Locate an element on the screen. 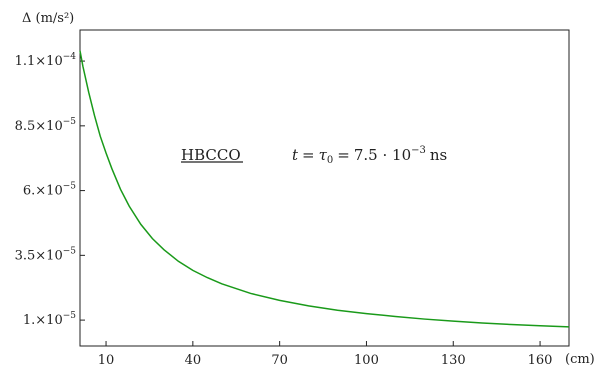 This screenshot has width=608, height=370. y-tick-label: 1.×10−5 is located at coordinates (49, 319).